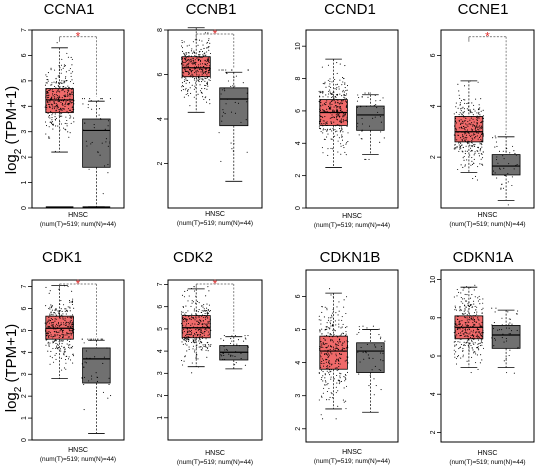  Describe the element at coordinates (24, 308) in the screenshot. I see `y-tick-label: 6` at that location.